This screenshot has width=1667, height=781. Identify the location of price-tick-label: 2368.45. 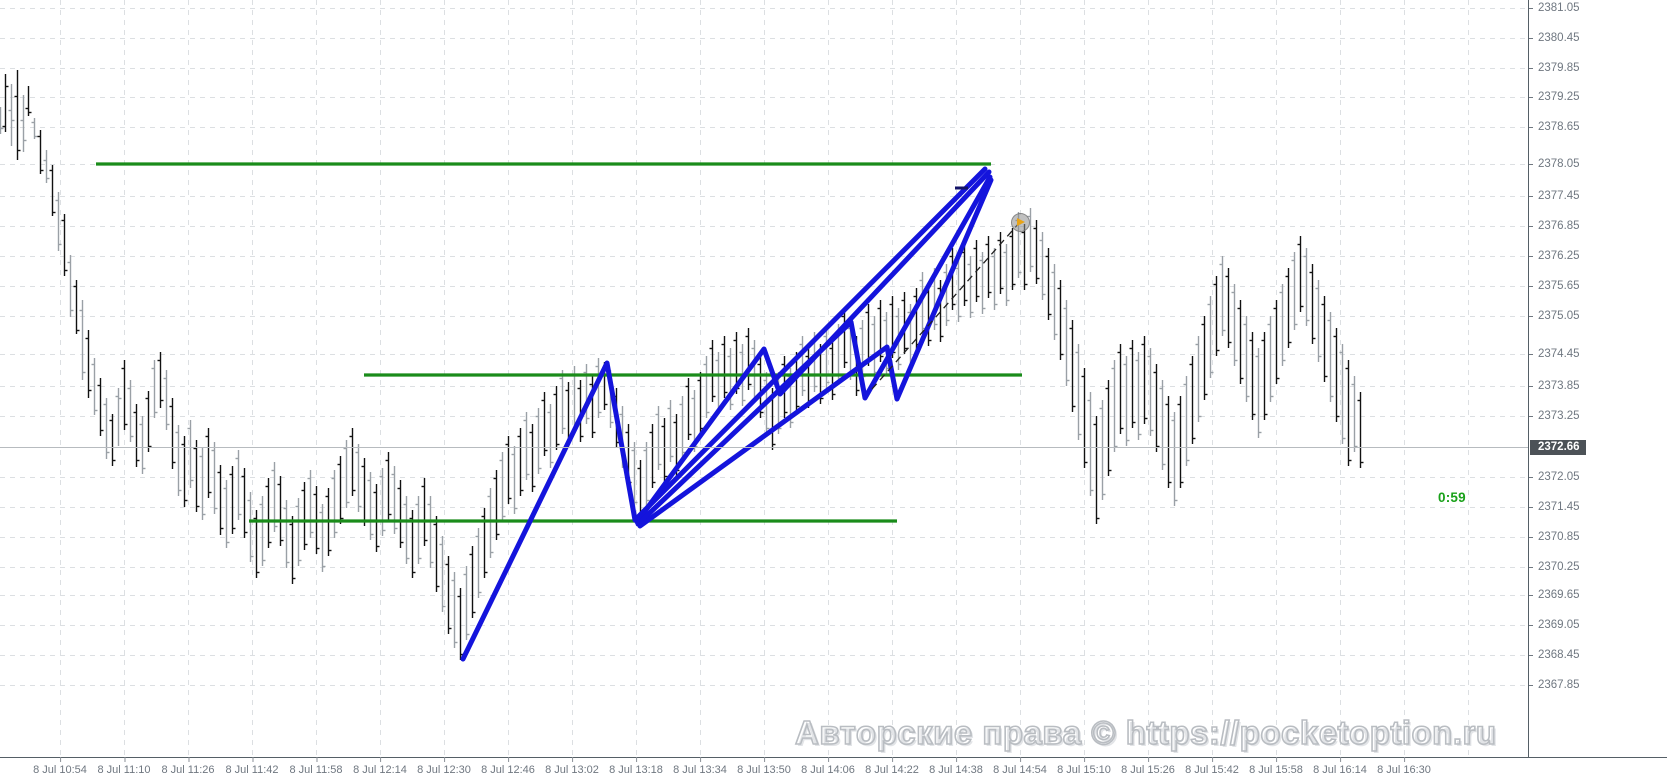
(1554, 655).